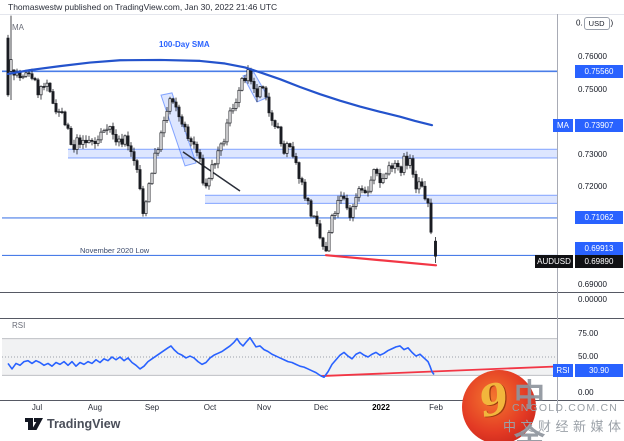 This screenshot has width=624, height=441. What do you see at coordinates (592, 154) in the screenshot?
I see `price-axis-label: 0.73000` at bounding box center [592, 154].